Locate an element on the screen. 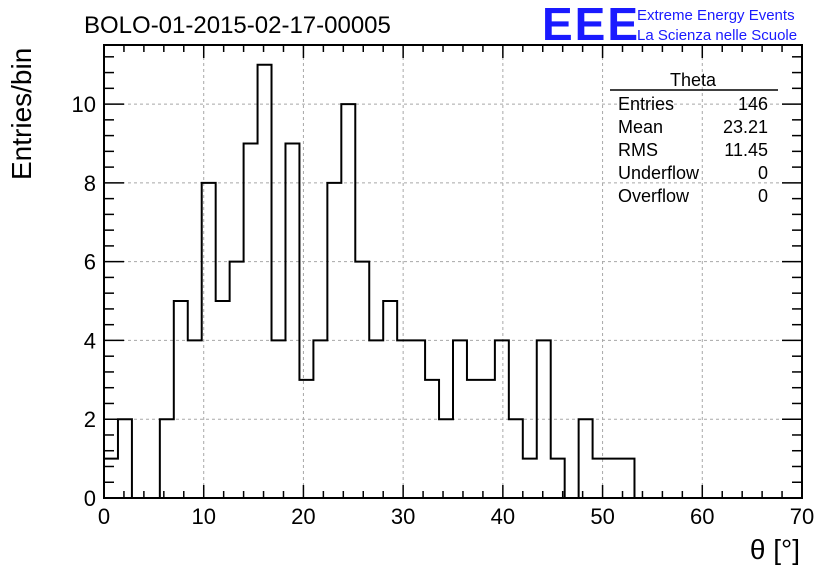  stats-value-rms: 11.45 is located at coordinates (746, 150).